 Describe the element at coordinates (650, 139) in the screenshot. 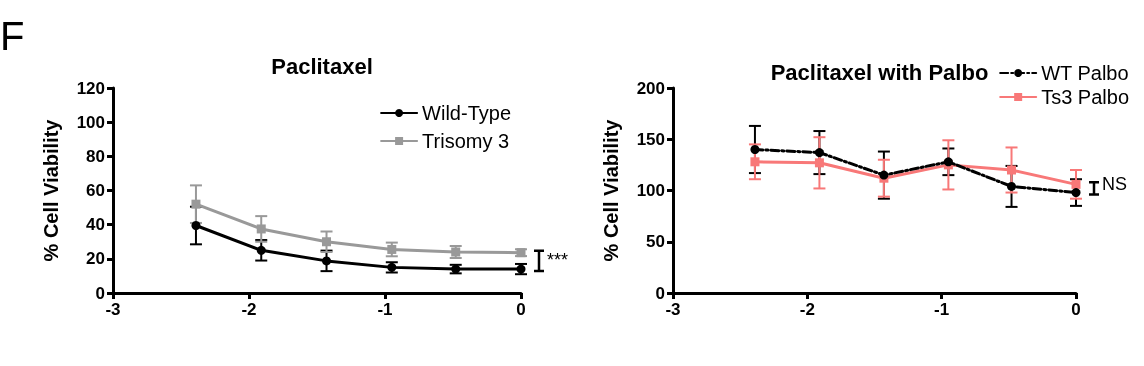

I see `y-tick-label: 150` at that location.